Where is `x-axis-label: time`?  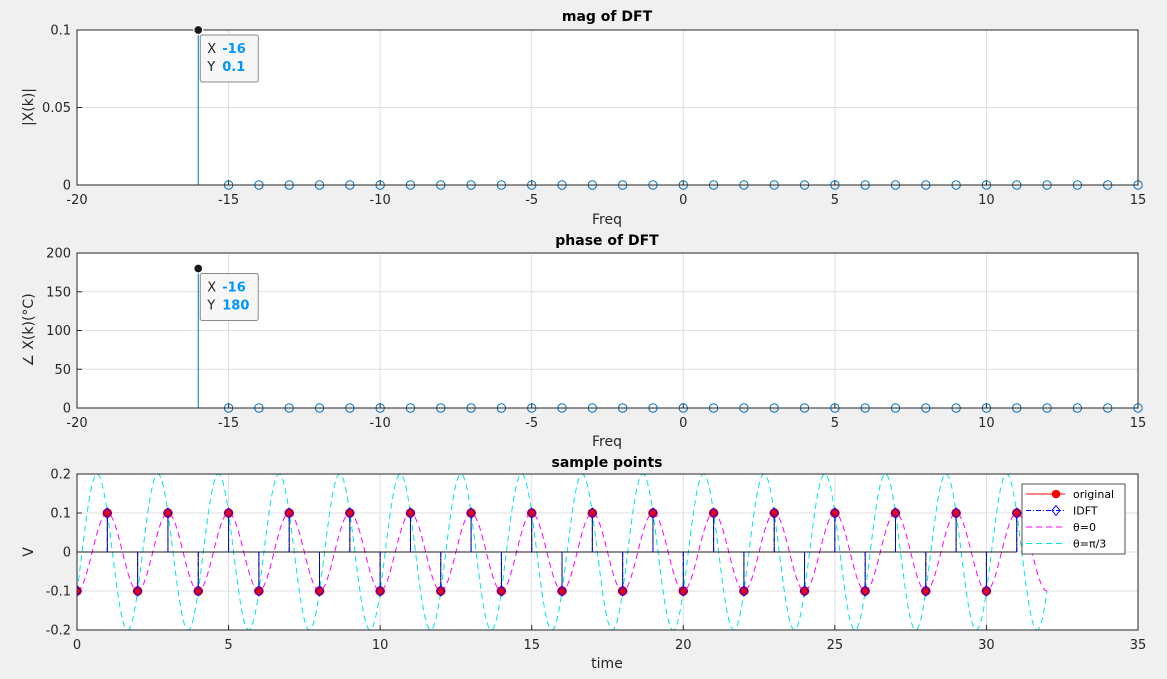 x-axis-label: time is located at coordinates (607, 664).